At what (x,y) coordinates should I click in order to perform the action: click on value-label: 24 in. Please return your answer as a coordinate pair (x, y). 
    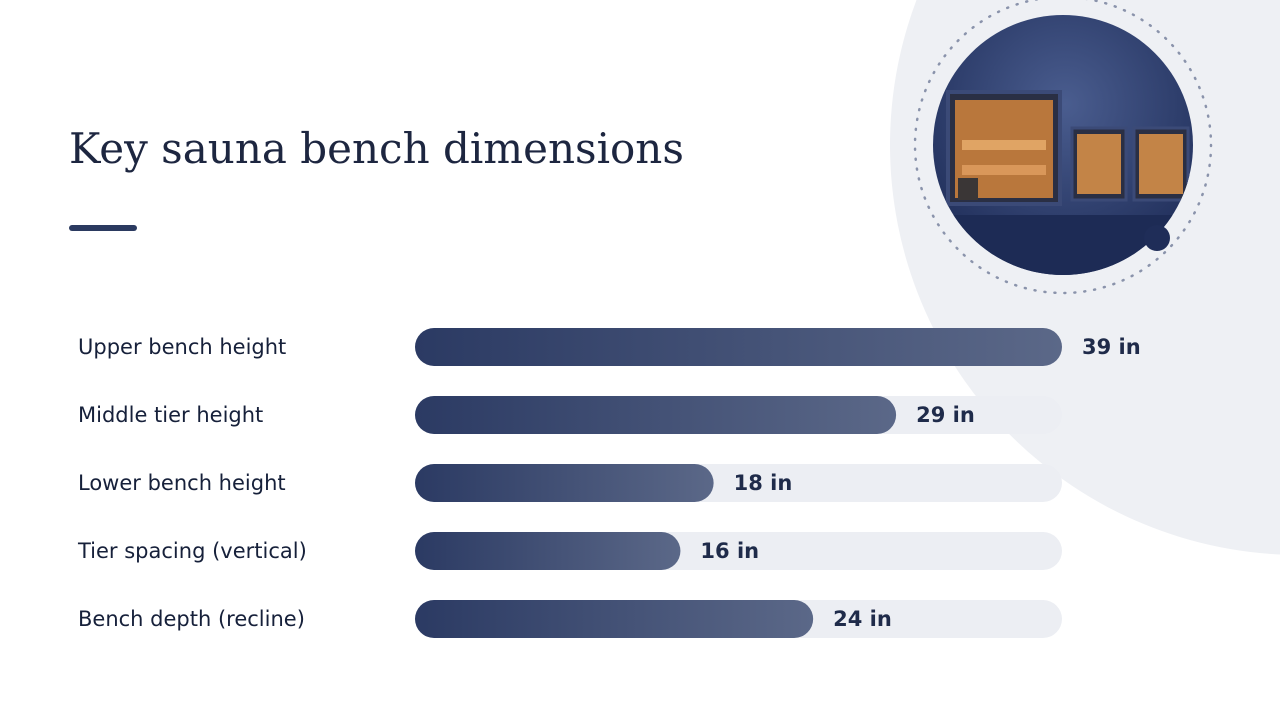
    Looking at the image, I should click on (862, 619).